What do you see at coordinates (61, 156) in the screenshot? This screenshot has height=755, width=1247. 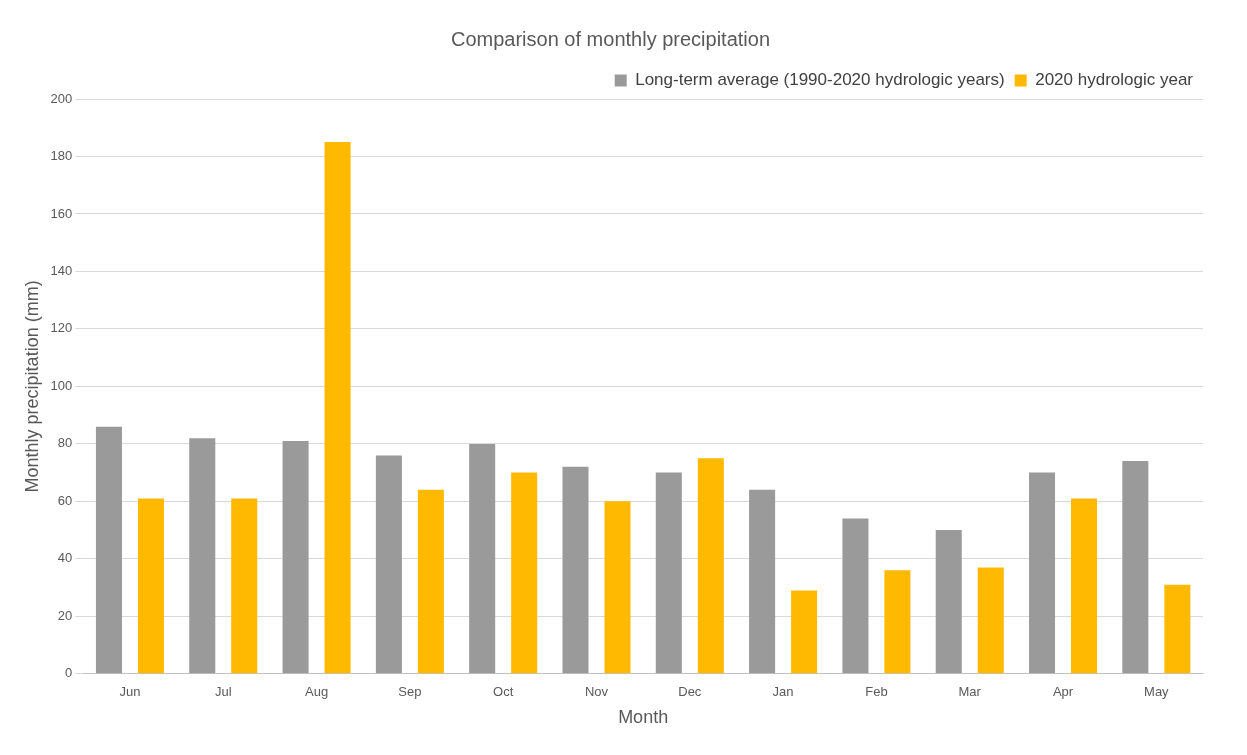 I see `y-tick-label: 180` at bounding box center [61, 156].